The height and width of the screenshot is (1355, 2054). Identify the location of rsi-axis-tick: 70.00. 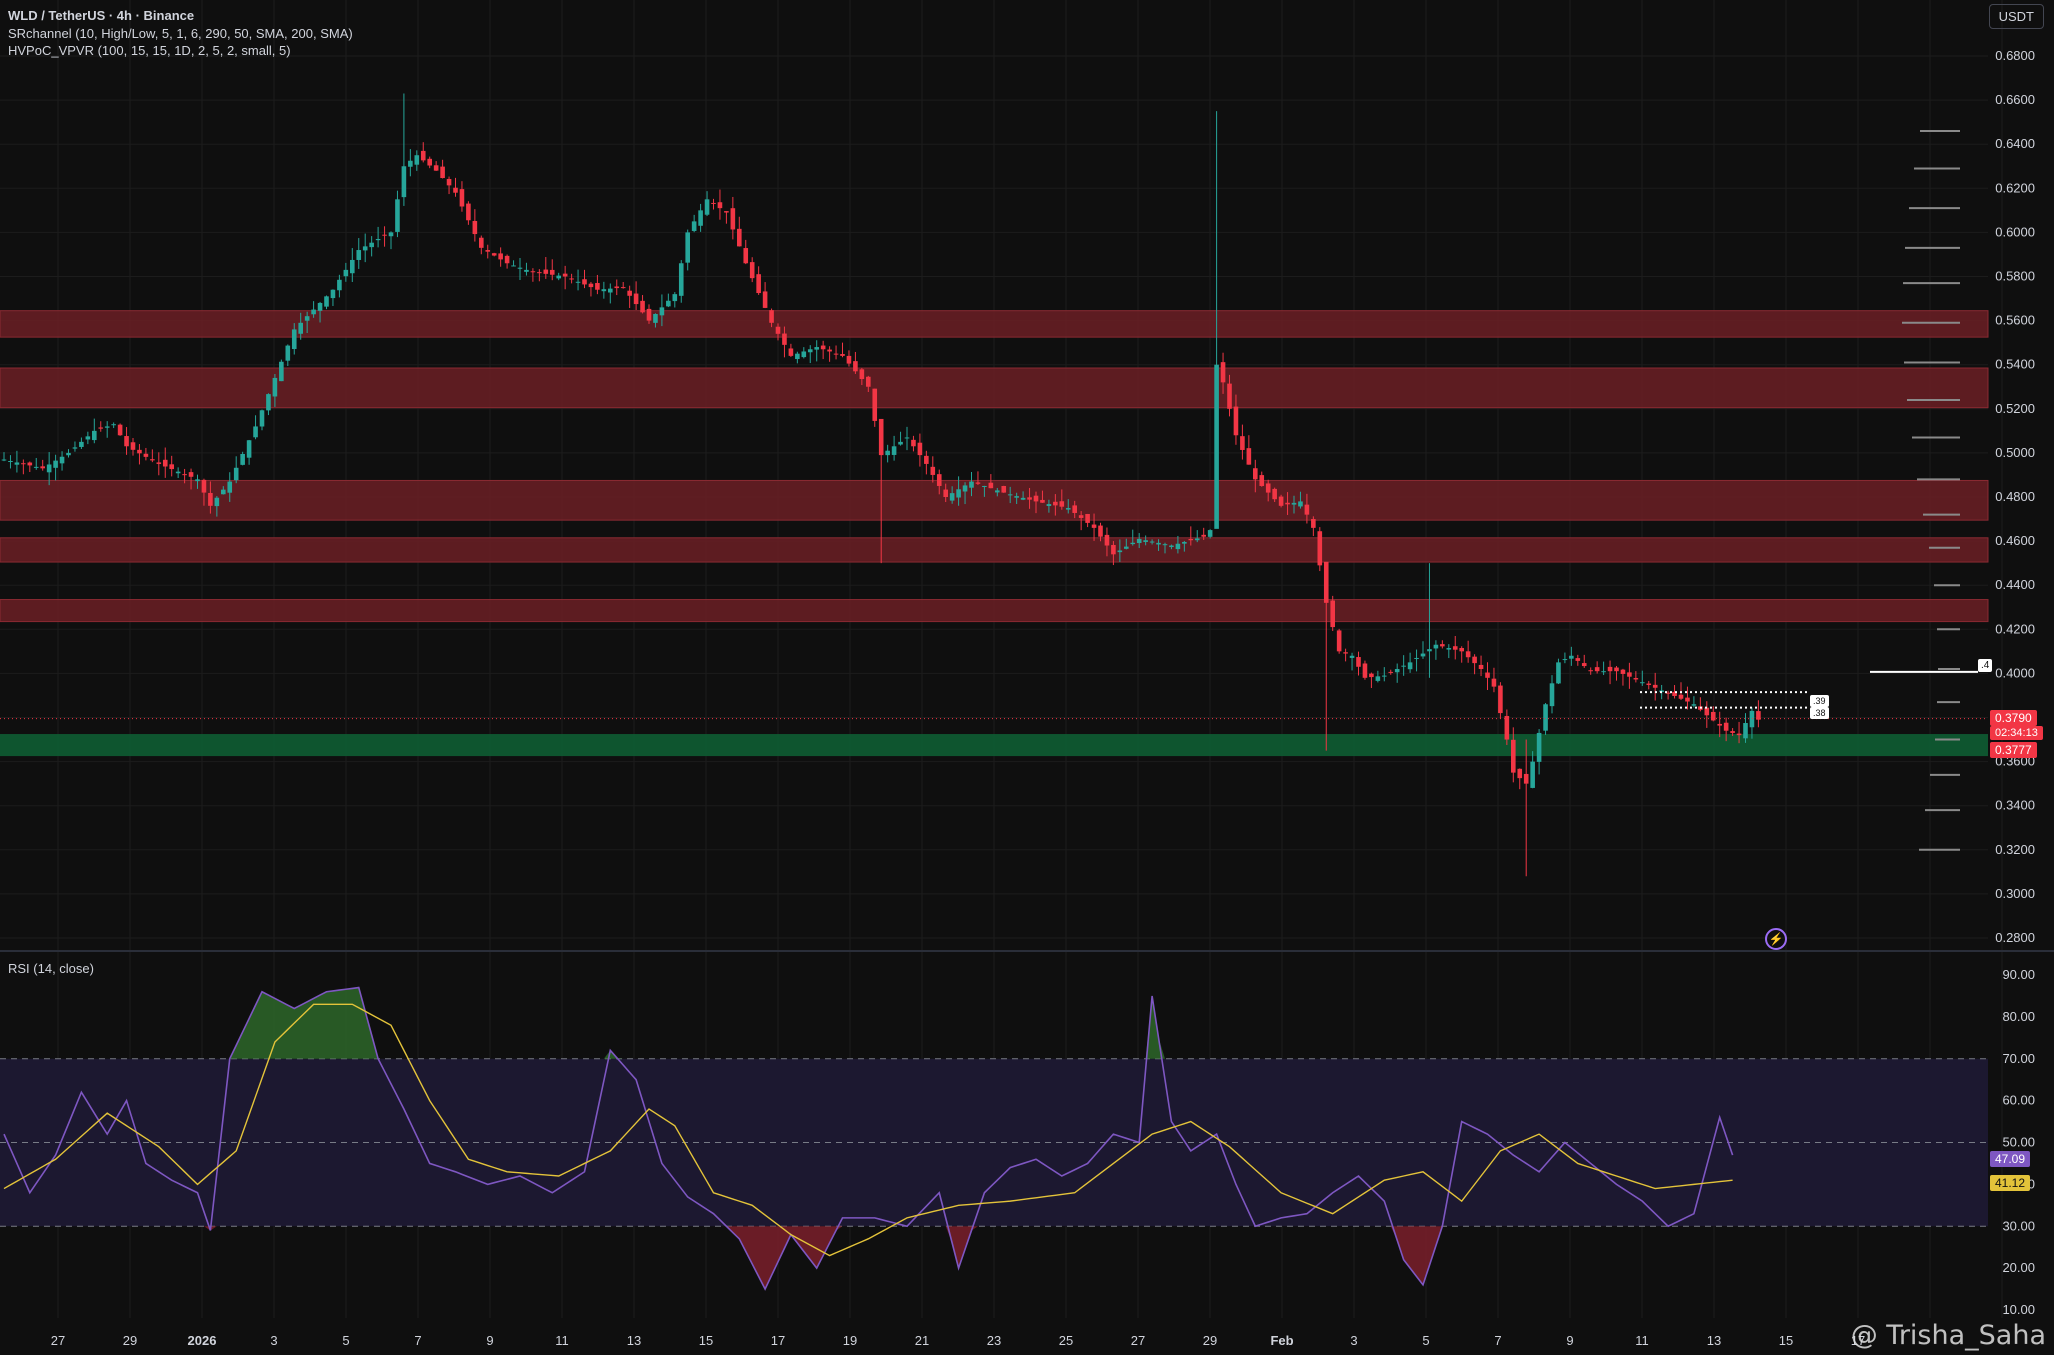
(2018, 1058).